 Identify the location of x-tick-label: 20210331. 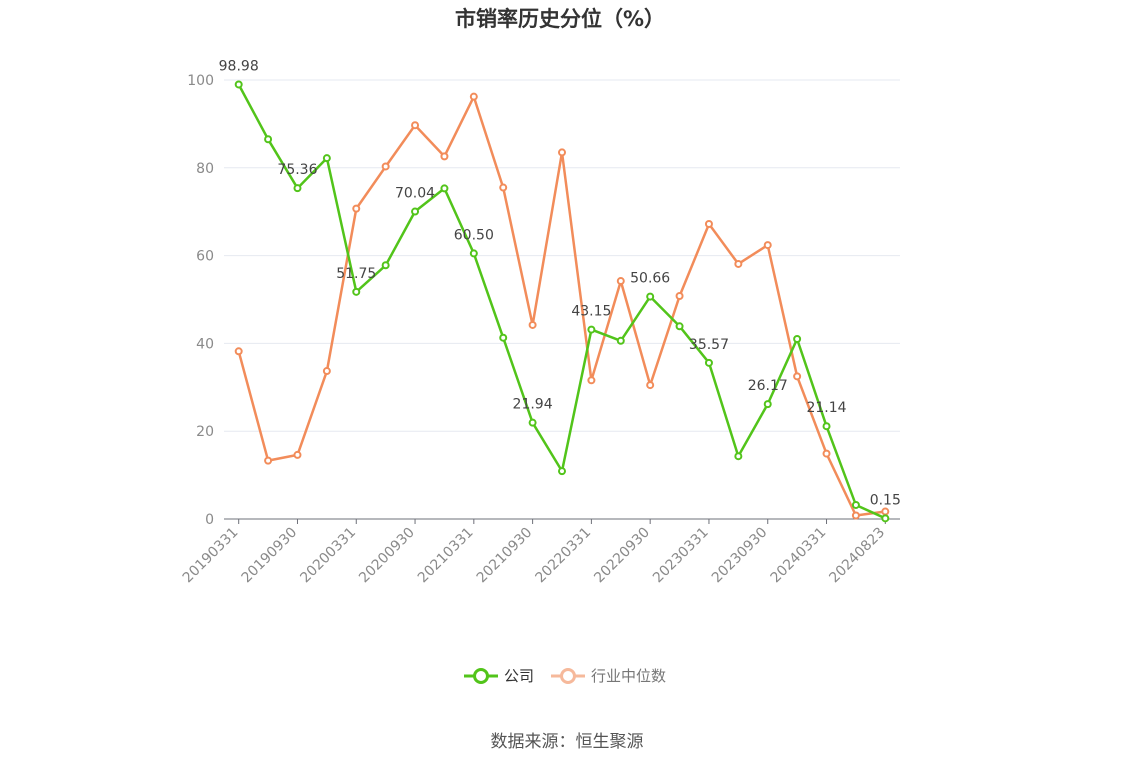
(446, 556).